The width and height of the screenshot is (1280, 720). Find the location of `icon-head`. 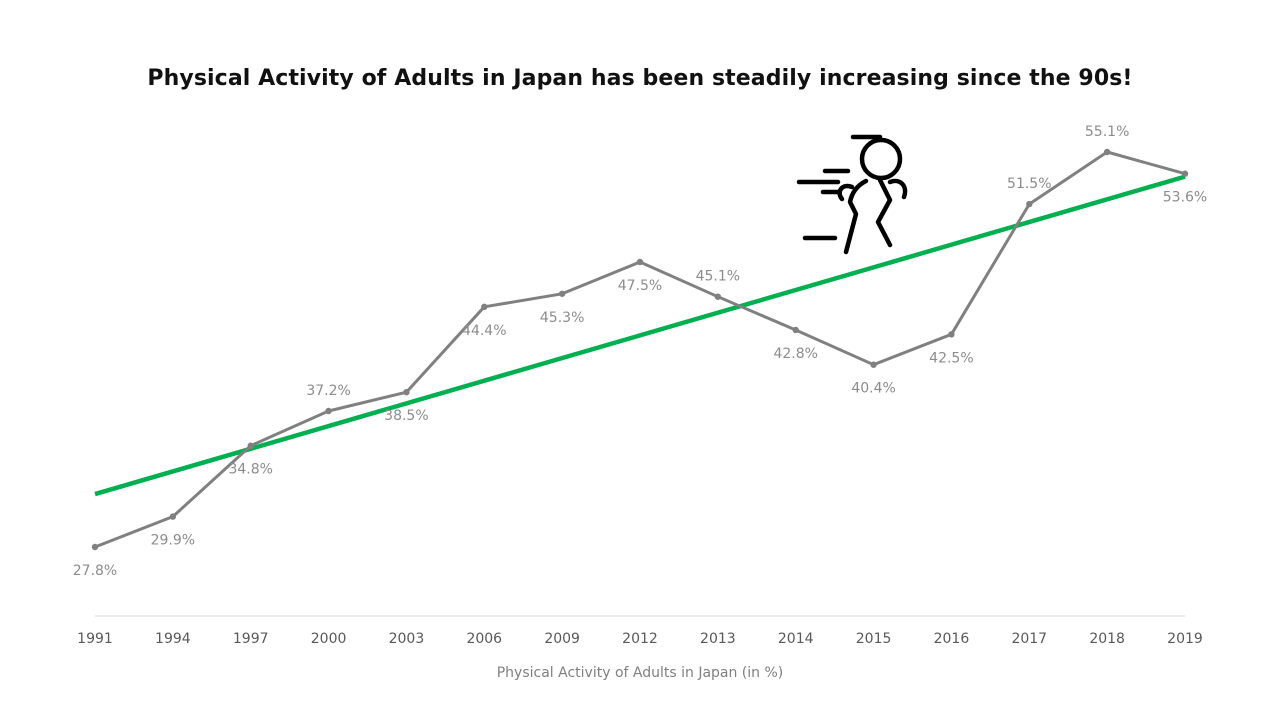

icon-head is located at coordinates (881, 159).